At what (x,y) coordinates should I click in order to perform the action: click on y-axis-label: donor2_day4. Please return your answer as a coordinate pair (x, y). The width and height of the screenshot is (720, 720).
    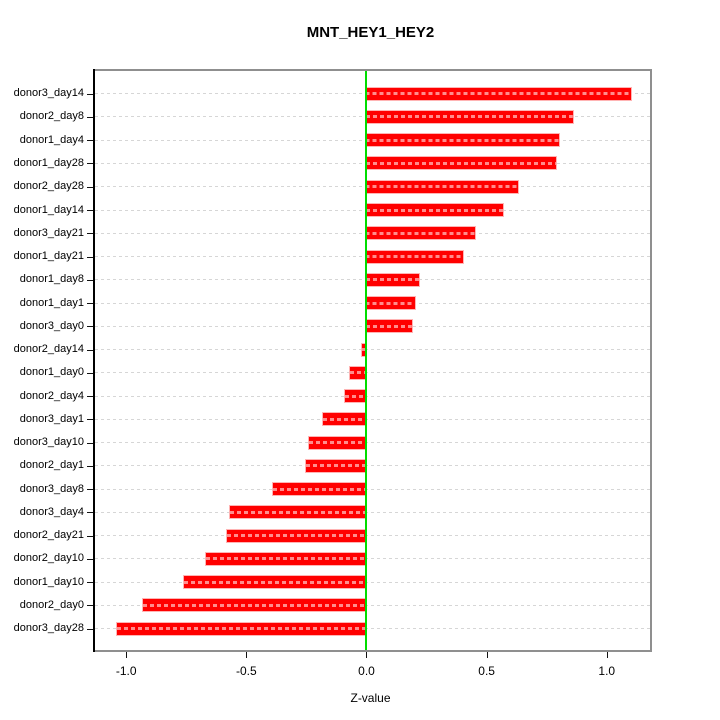
    Looking at the image, I should click on (51, 395).